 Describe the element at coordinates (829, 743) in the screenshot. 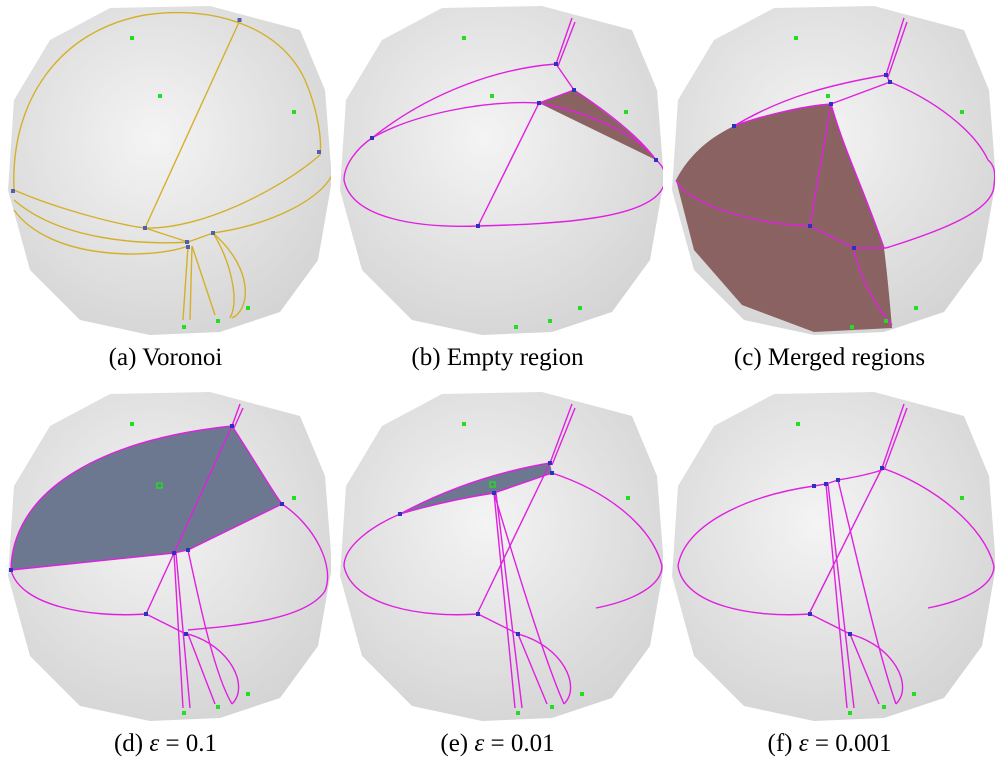

I see `caption-f: (f) ε = 0.001` at that location.